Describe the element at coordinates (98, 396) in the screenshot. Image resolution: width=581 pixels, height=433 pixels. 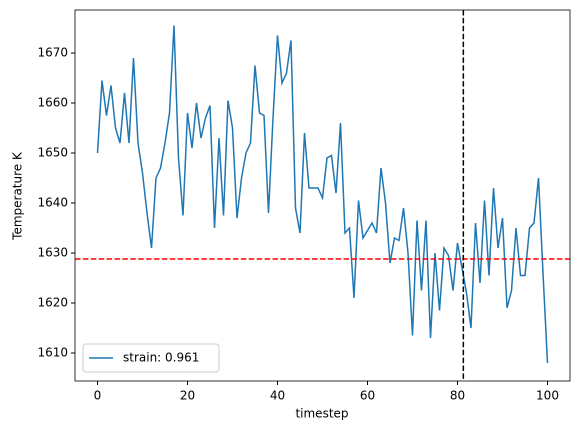
I see `x-tick-label: 0` at that location.